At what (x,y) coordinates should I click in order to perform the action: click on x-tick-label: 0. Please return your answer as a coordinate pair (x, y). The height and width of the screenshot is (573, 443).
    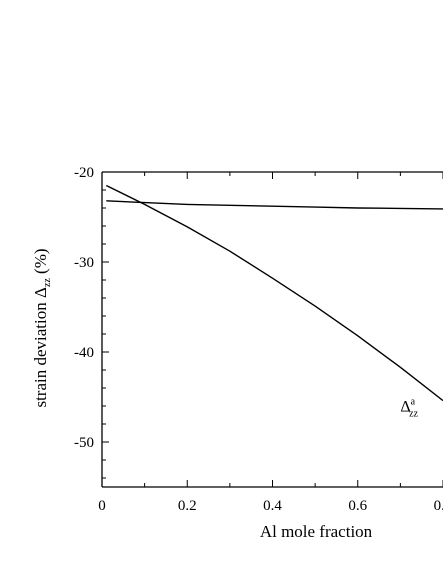
    Looking at the image, I should click on (102, 506).